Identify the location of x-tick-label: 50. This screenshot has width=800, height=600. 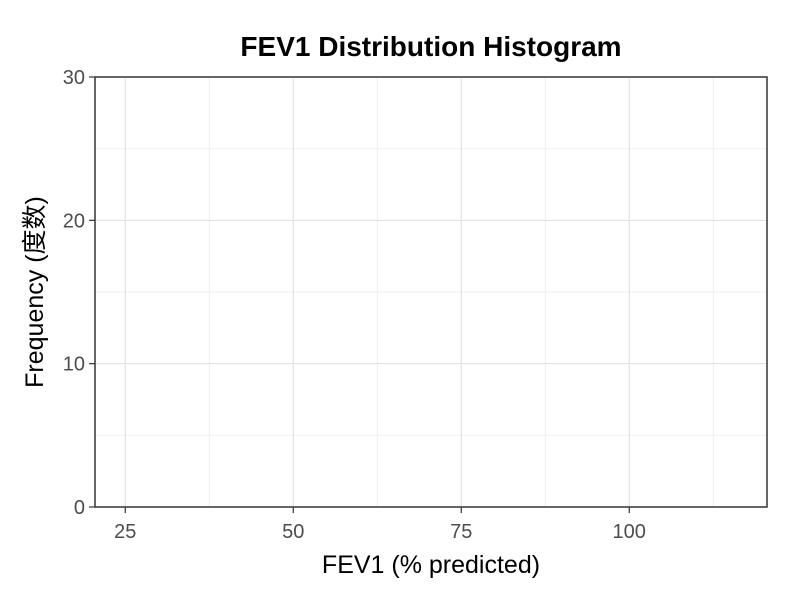
(293, 532).